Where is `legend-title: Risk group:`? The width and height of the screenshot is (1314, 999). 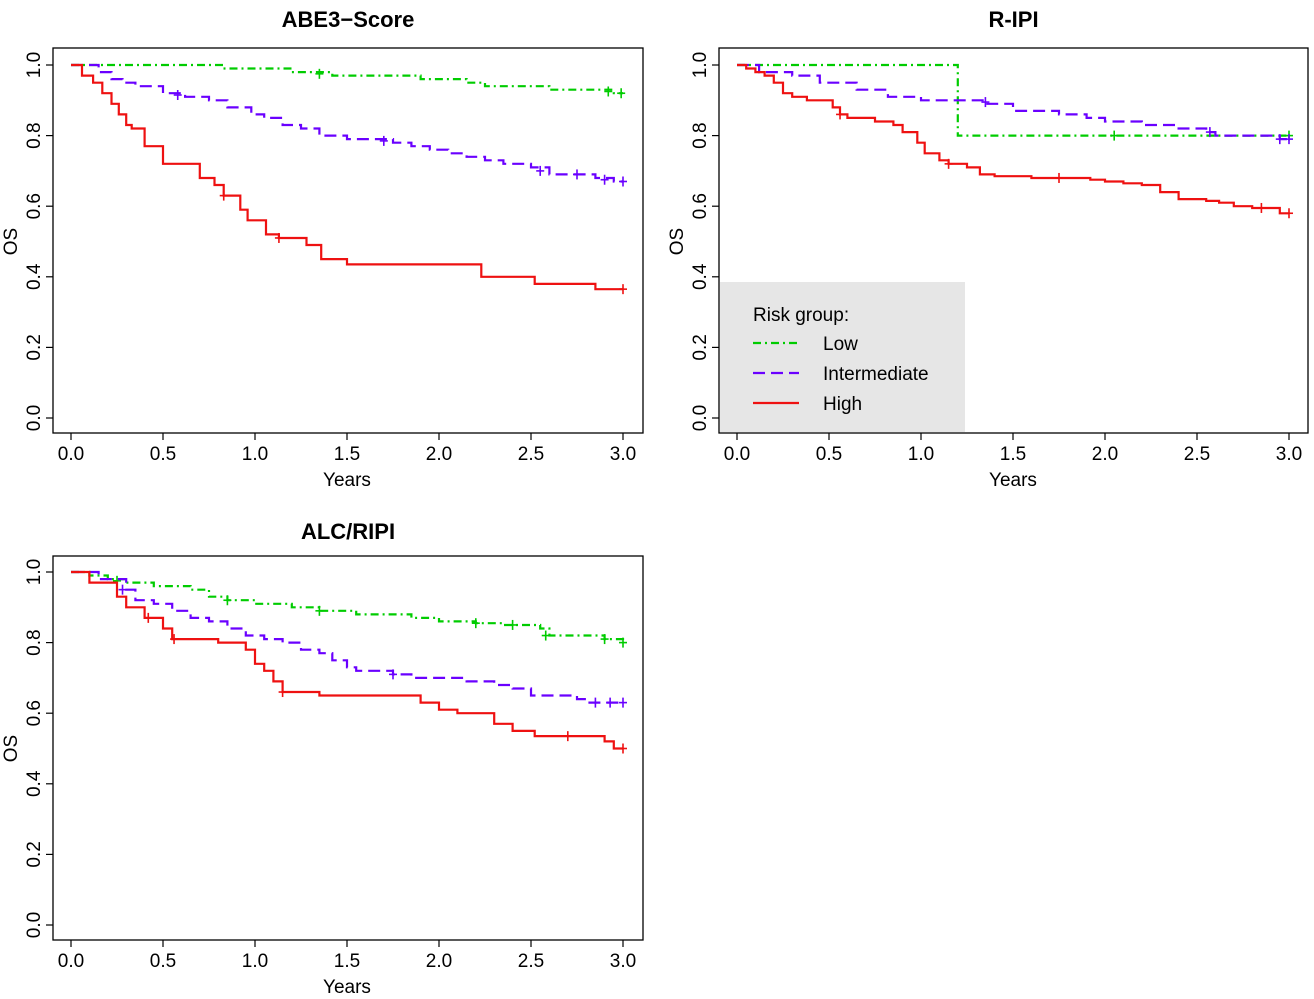 legend-title: Risk group: is located at coordinates (801, 315).